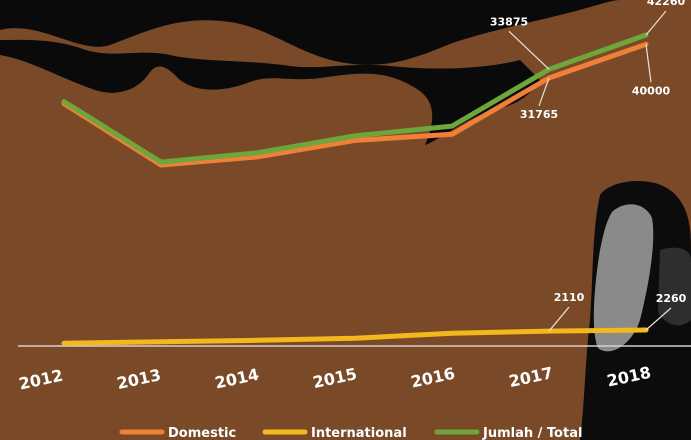  I want to click on series-line-international, so click(355, 336).